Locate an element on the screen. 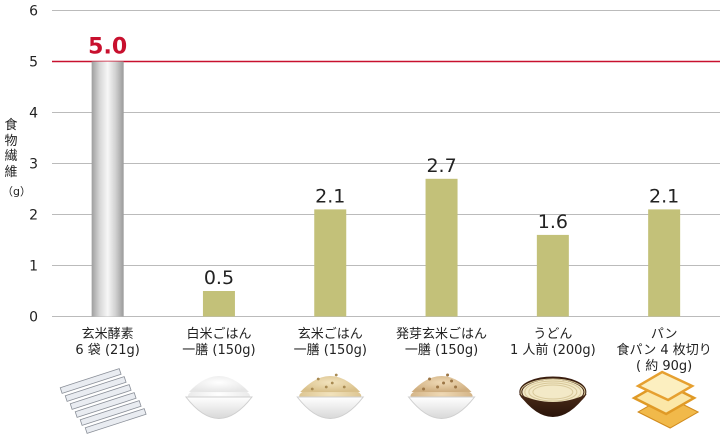 The image size is (720, 437). x-tick-label: 玄米ごはん is located at coordinates (330, 334).